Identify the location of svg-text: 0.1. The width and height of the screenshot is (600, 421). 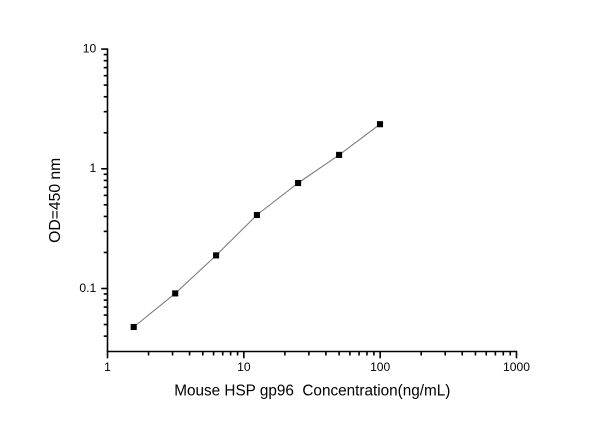
(87, 288).